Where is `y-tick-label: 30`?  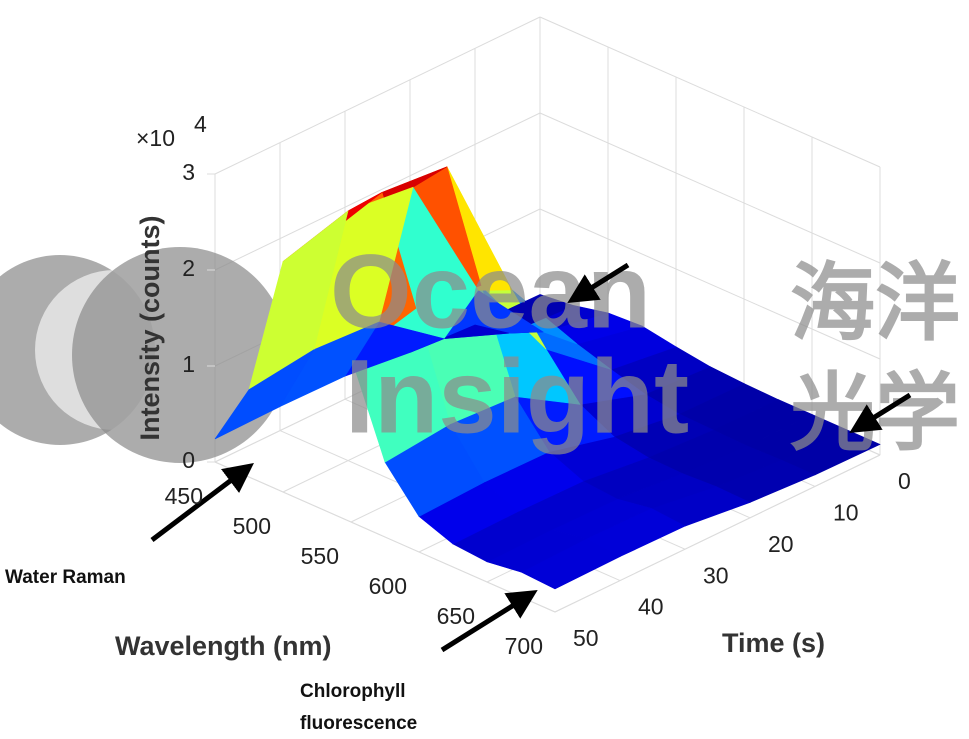
y-tick-label: 30 is located at coordinates (716, 575).